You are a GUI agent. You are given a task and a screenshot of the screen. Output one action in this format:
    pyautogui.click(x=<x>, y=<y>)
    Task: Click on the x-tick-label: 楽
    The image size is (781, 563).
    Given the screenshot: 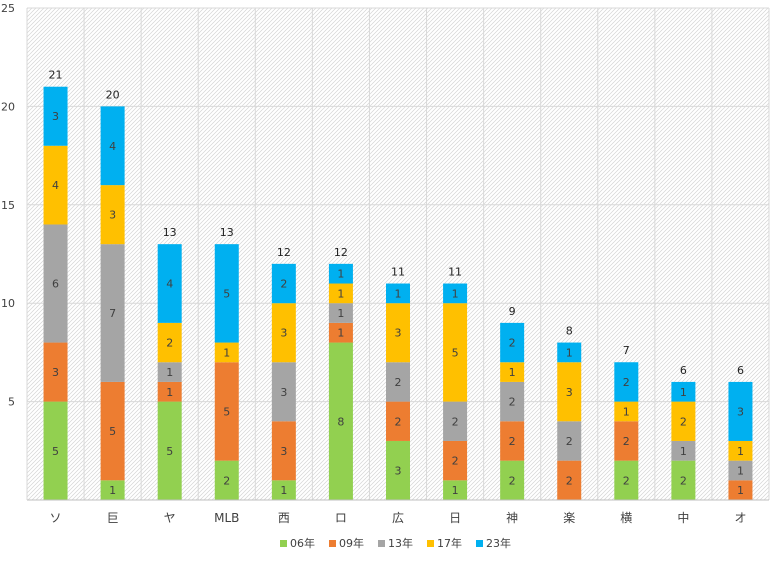 What is the action you would take?
    pyautogui.click(x=569, y=518)
    